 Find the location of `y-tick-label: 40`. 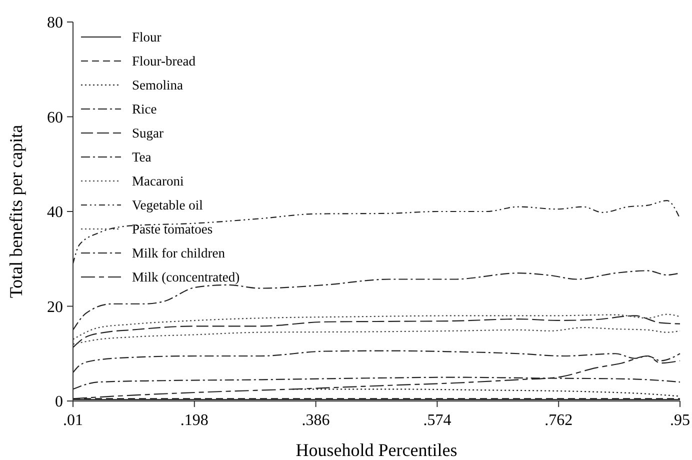

y-tick-label: 40 is located at coordinates (55, 213).